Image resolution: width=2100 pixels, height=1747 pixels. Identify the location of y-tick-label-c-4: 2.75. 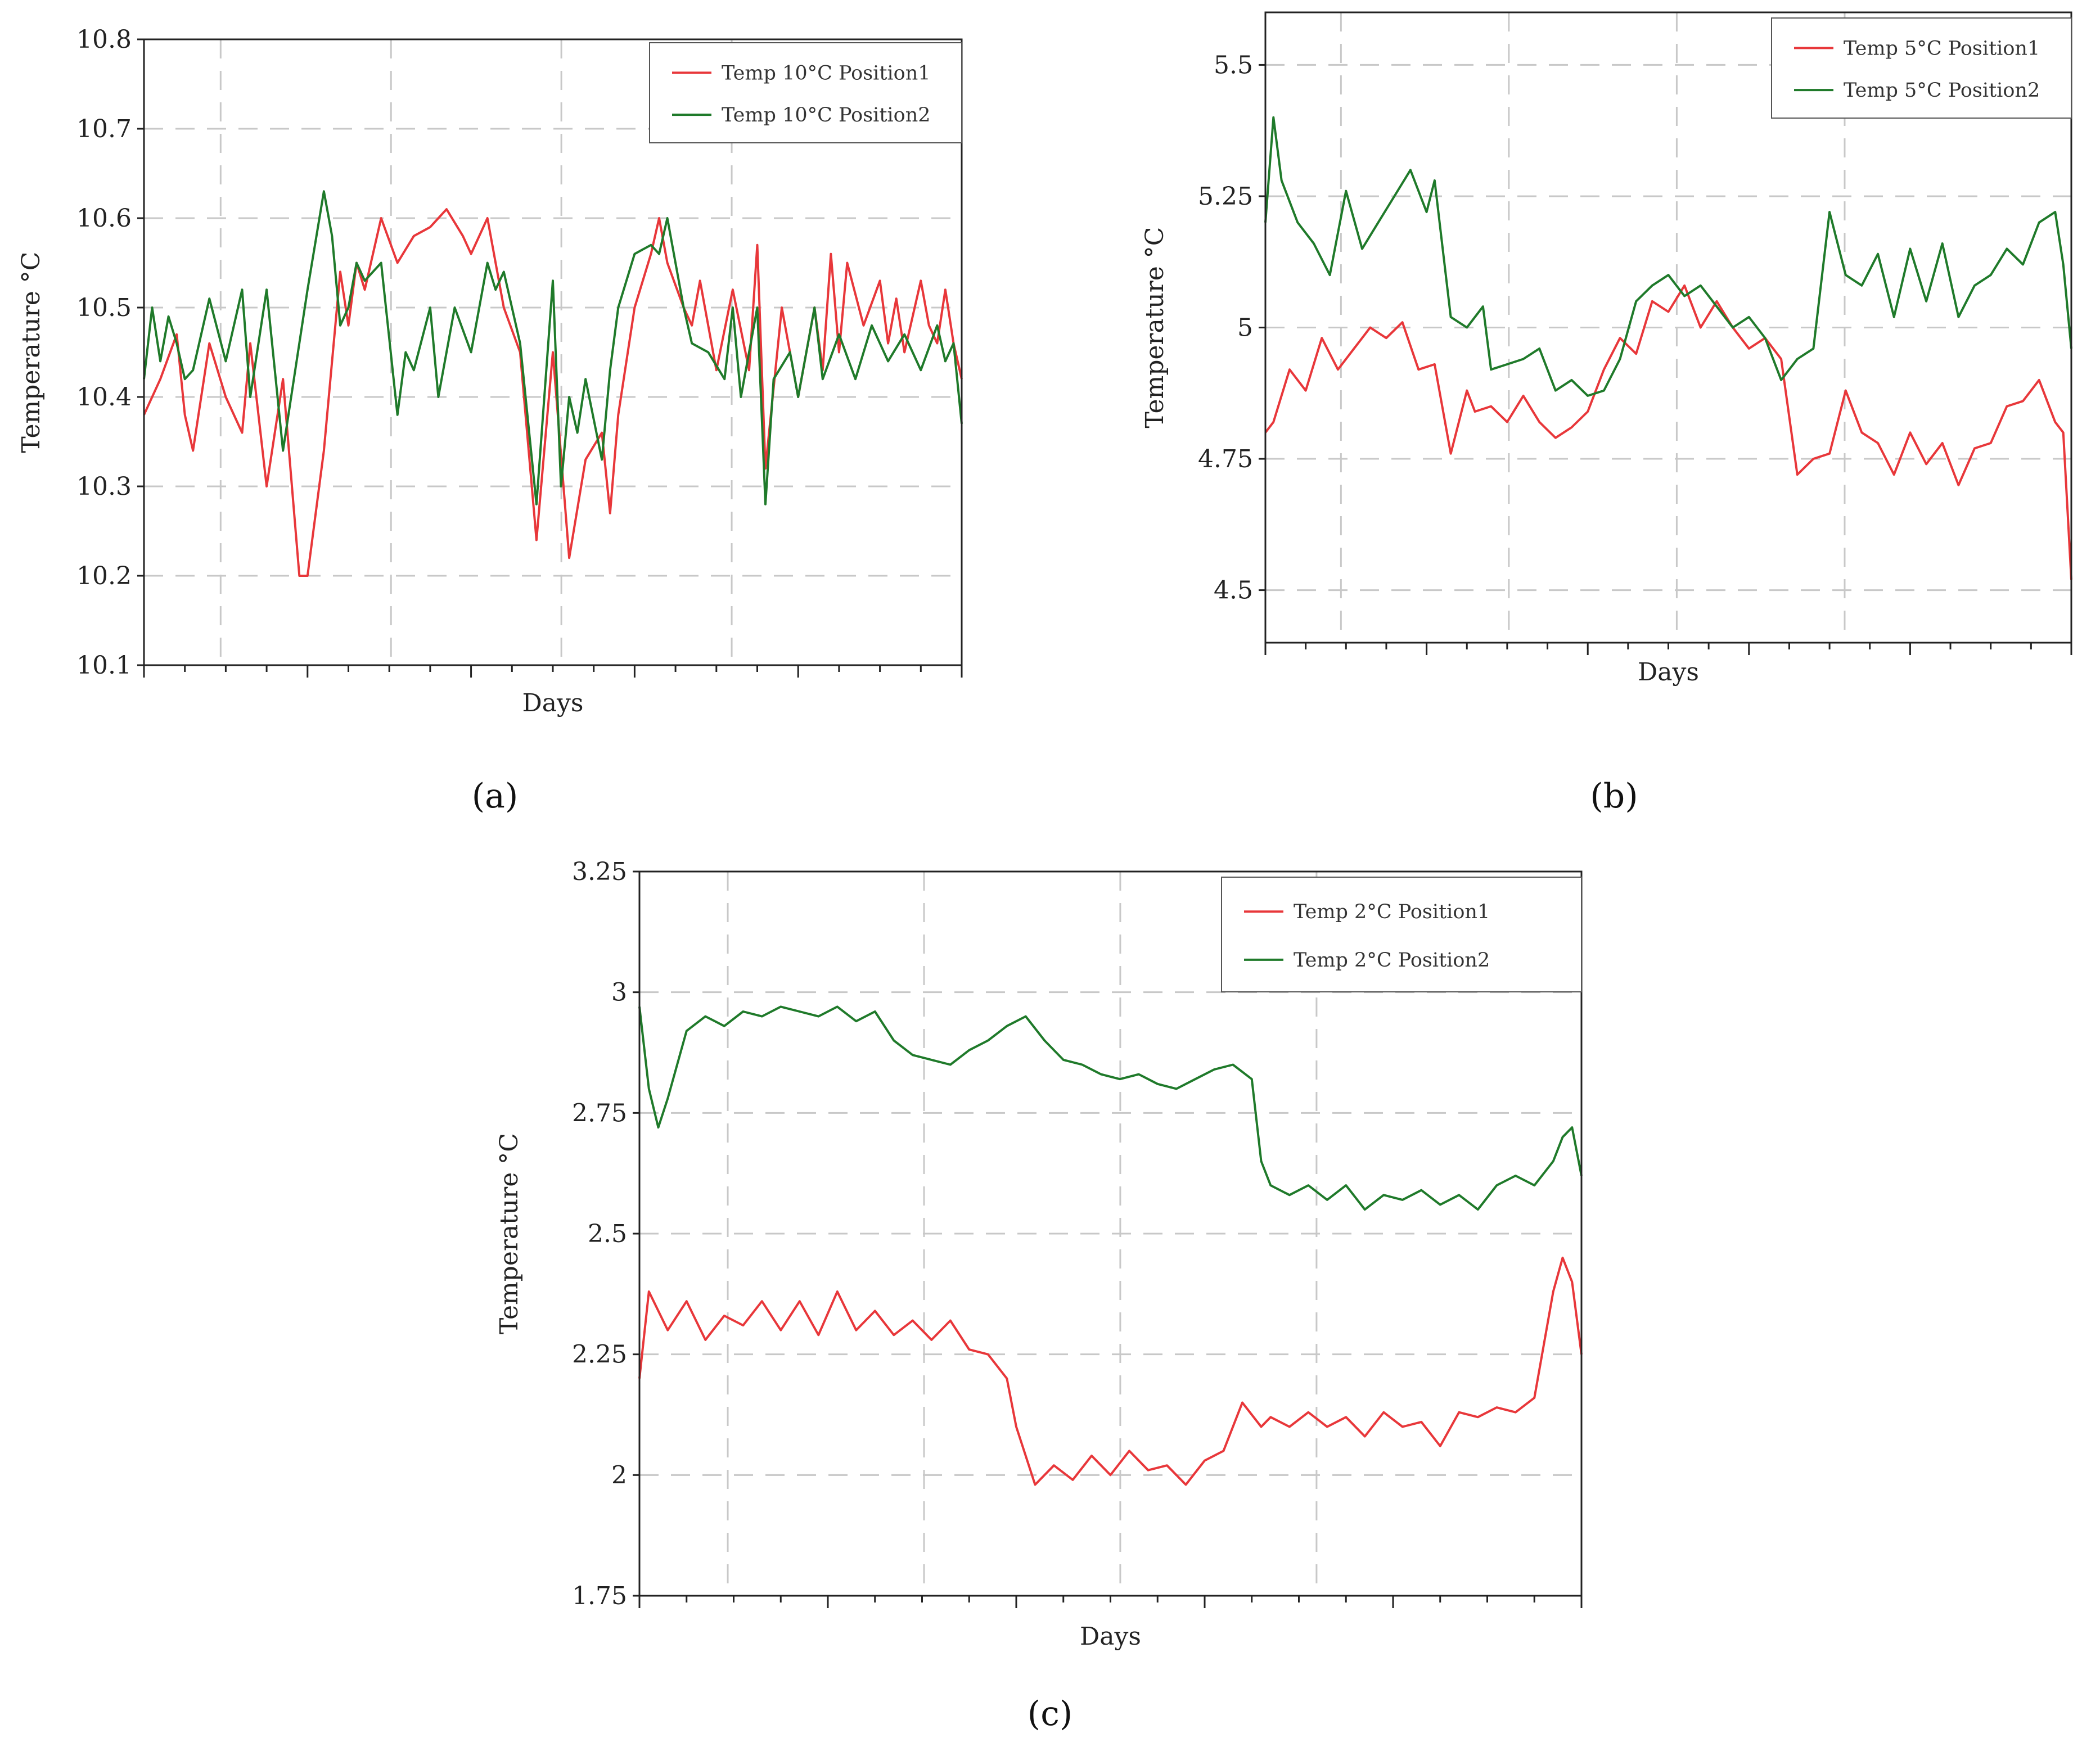
(599, 1113).